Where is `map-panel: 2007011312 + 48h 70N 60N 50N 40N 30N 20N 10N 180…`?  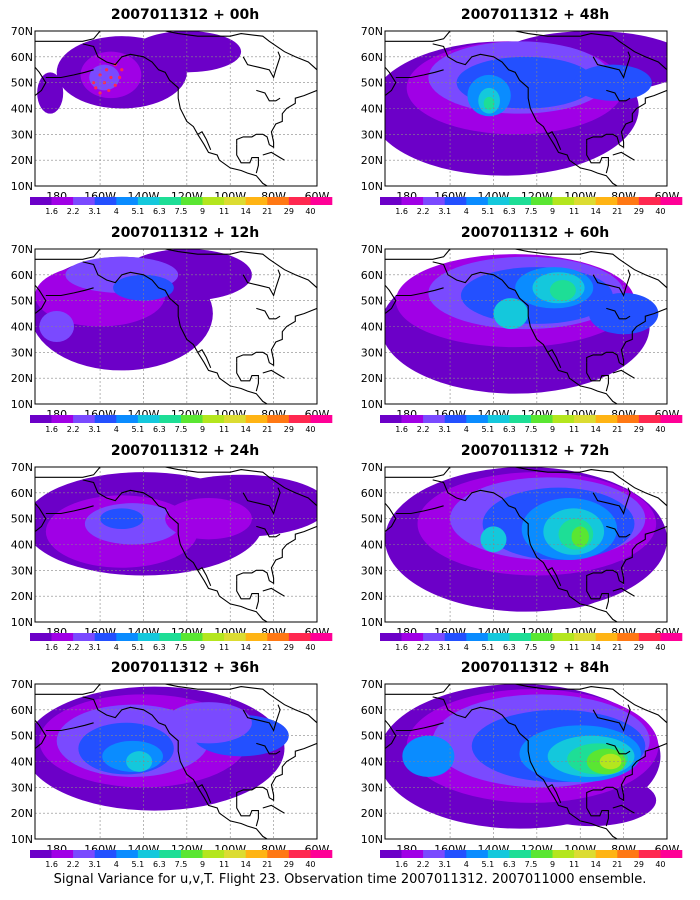 map-panel: 2007011312 + 48h 70N 60N 50N 40N 30N 20N 10N 180… is located at coordinates (530, 114).